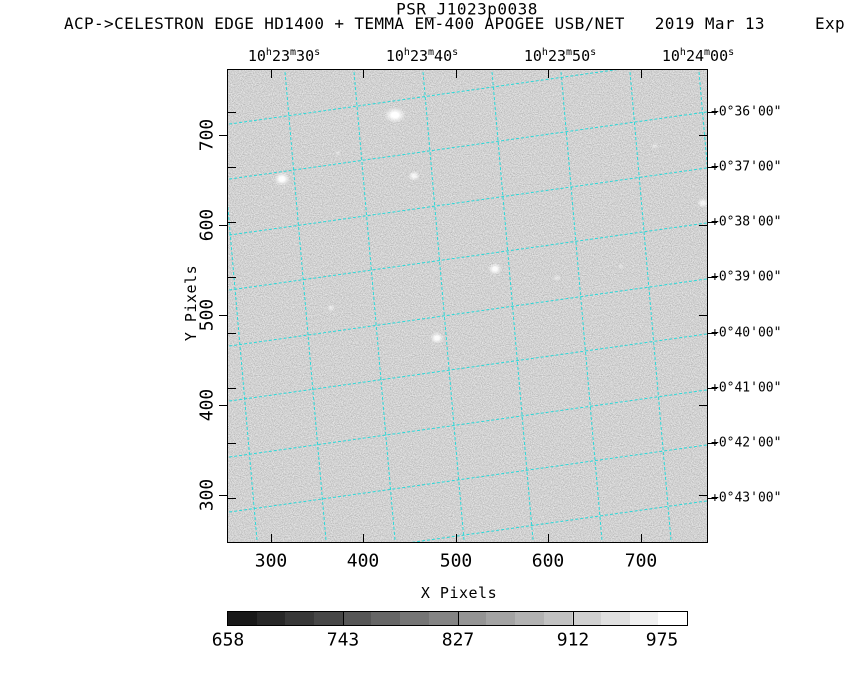 The width and height of the screenshot is (850, 680). Describe the element at coordinates (746, 388) in the screenshot. I see `dec-label: +0°41'00"` at that location.